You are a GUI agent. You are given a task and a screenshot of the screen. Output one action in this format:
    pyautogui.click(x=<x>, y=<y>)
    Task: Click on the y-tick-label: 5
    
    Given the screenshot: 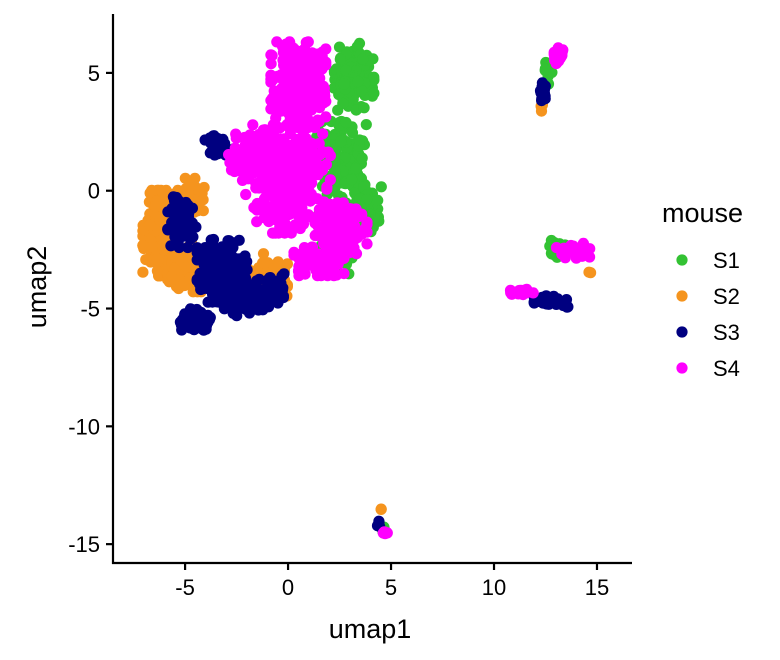 What is the action you would take?
    pyautogui.click(x=94, y=73)
    